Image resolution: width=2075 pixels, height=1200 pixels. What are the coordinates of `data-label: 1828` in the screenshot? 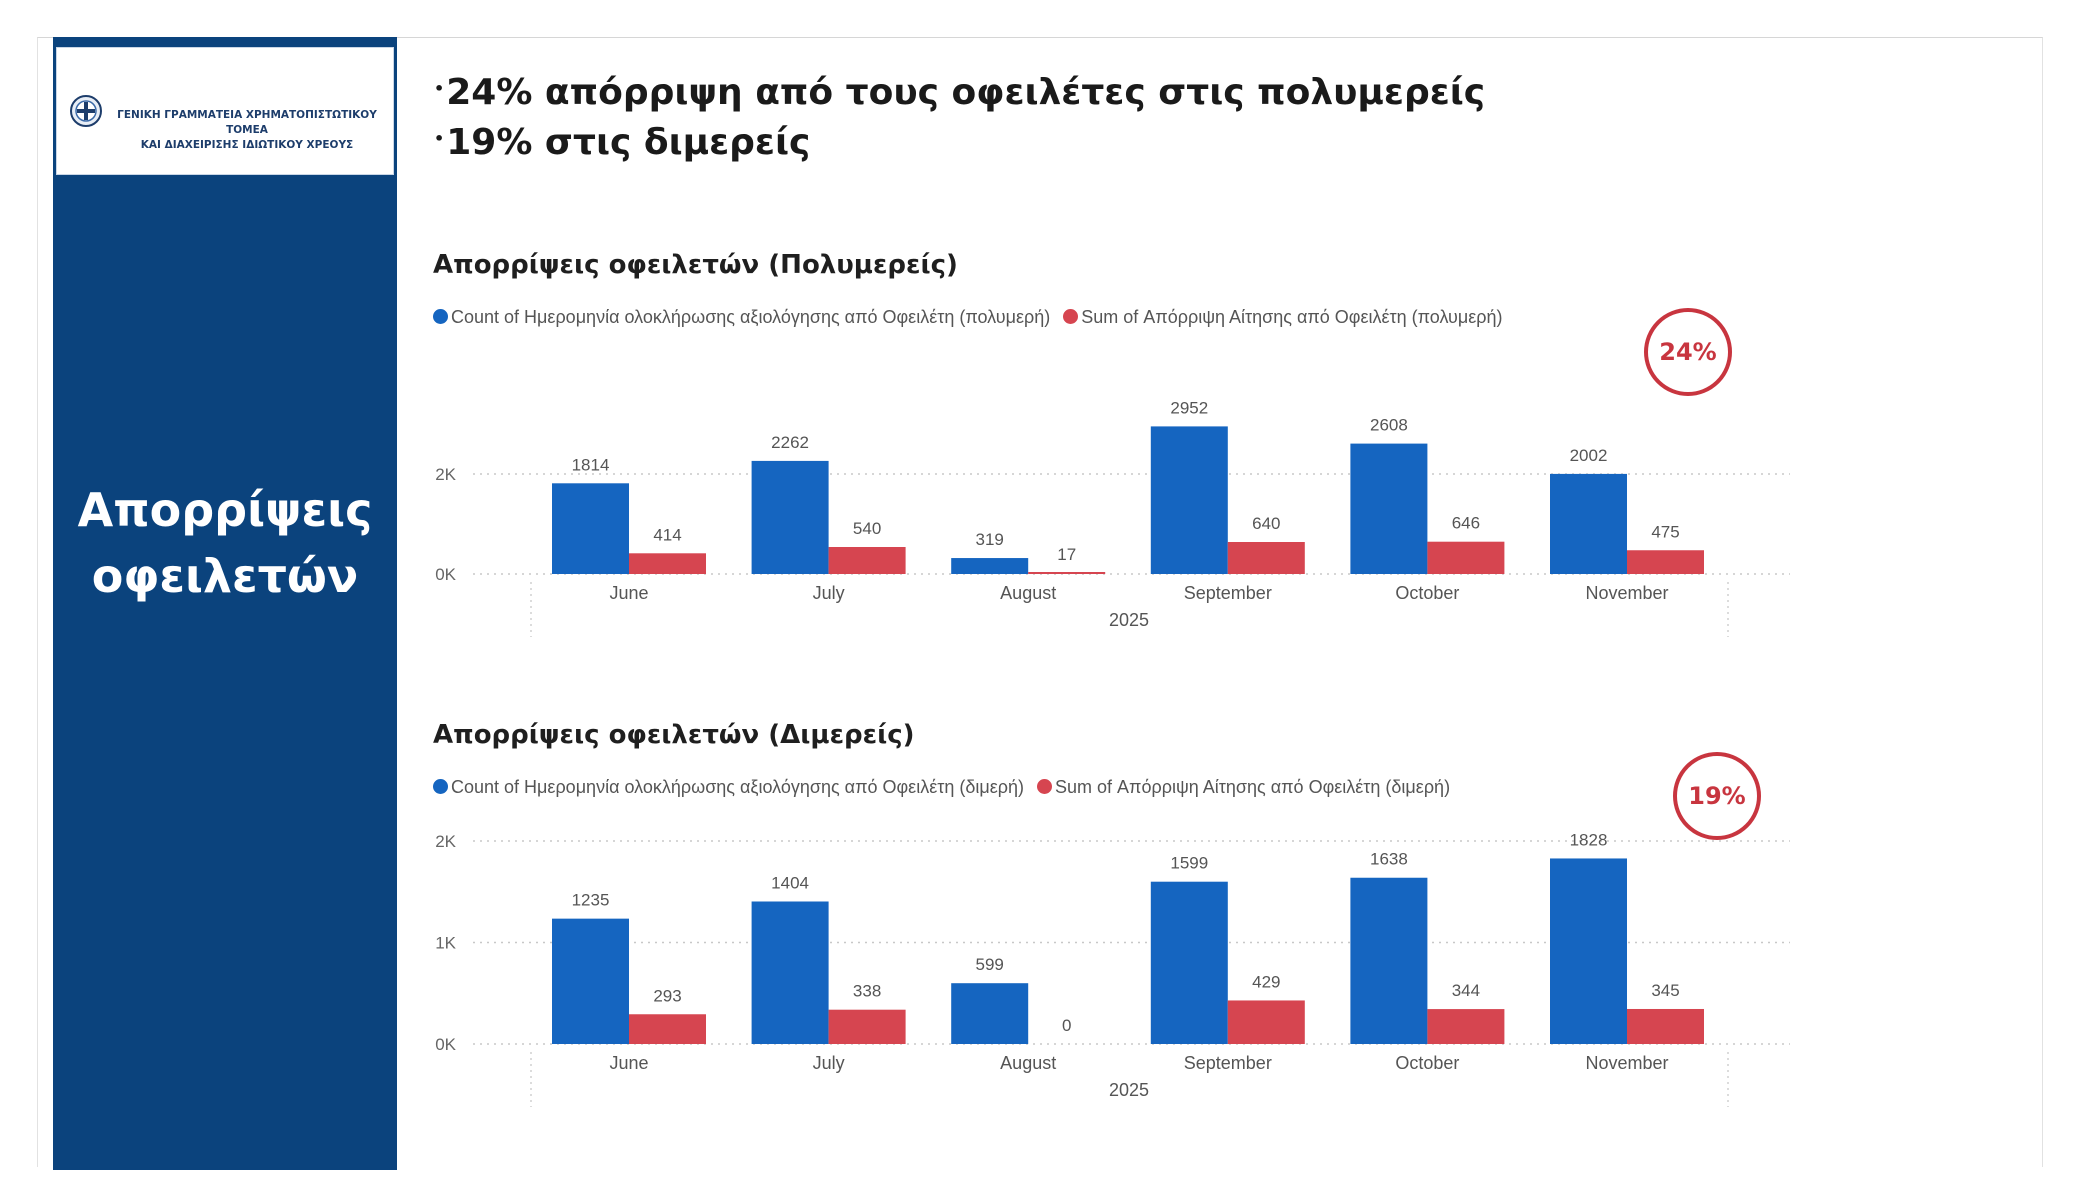 It's located at (1589, 839).